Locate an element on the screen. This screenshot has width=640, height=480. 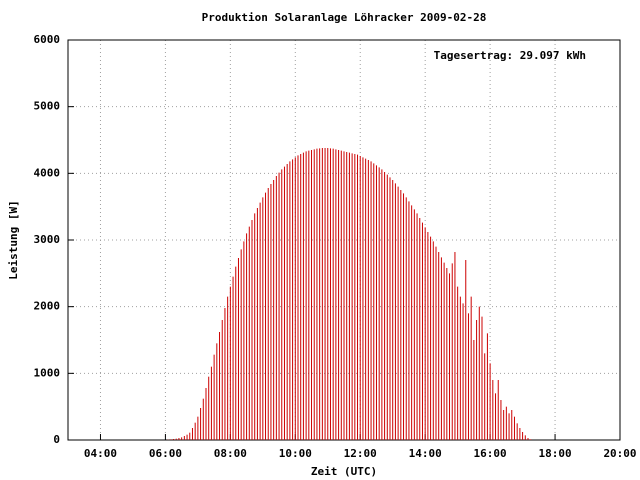
y-tick-label: 3000 is located at coordinates (47, 239).